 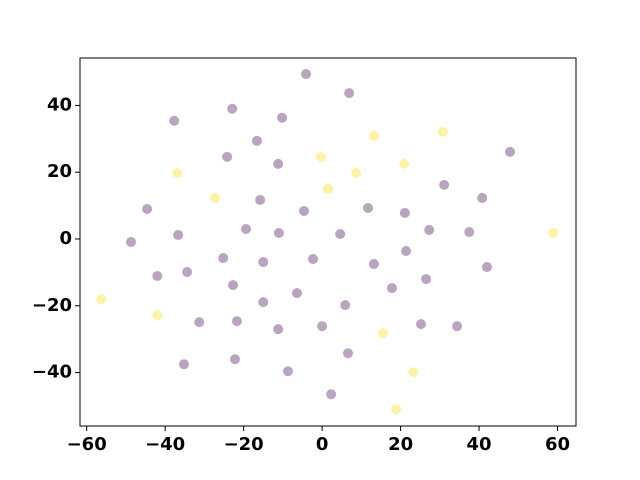 What do you see at coordinates (479, 444) in the screenshot?
I see `x-tick-label: 40` at bounding box center [479, 444].